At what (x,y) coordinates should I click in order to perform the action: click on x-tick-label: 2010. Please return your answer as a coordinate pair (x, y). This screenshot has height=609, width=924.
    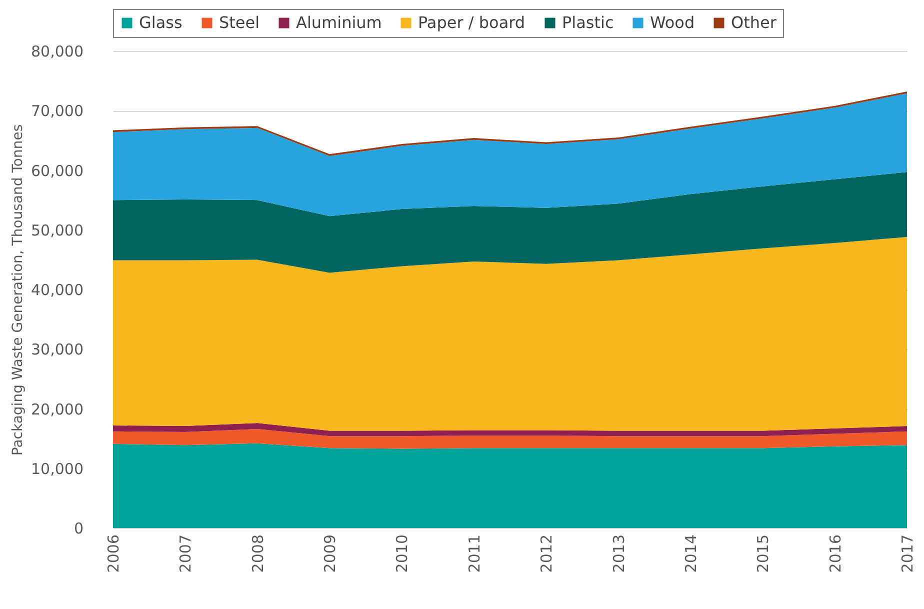
    Looking at the image, I should click on (402, 553).